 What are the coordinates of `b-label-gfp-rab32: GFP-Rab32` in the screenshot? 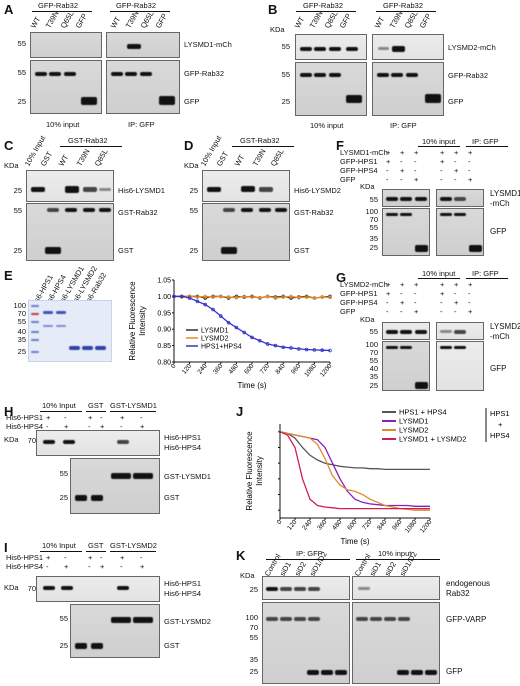 It's located at (468, 75).